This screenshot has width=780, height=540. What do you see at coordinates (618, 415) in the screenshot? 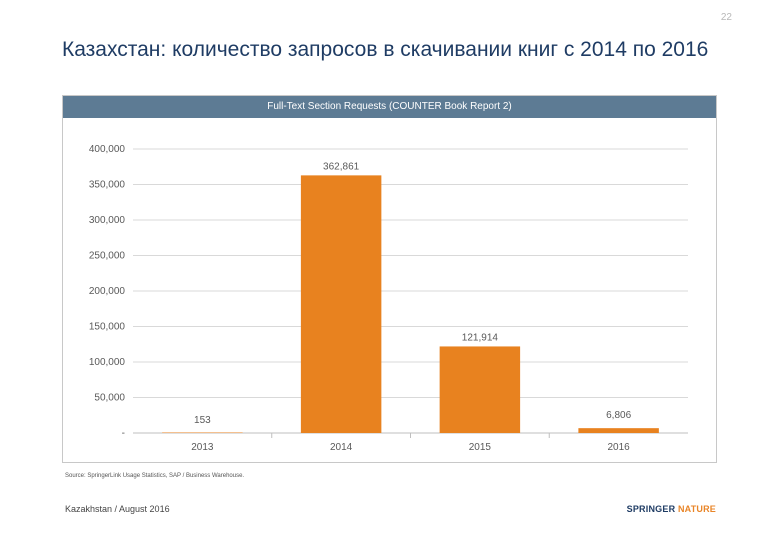
I see `data-label: 6,806` at bounding box center [618, 415].